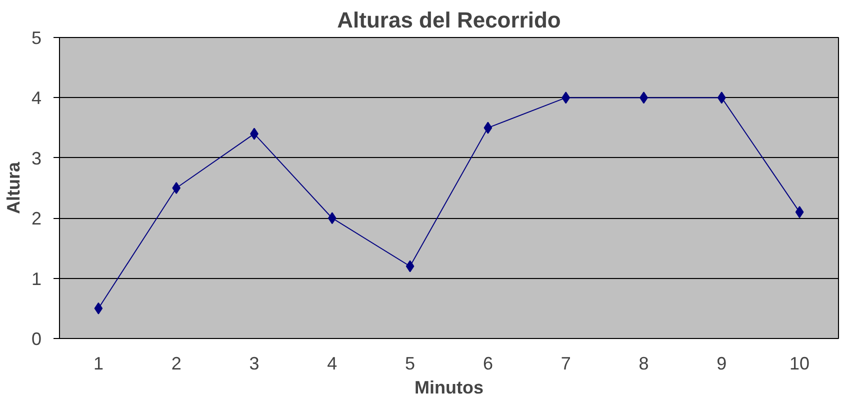 This screenshot has width=843, height=400. I want to click on x-tick-label: 4, so click(332, 364).